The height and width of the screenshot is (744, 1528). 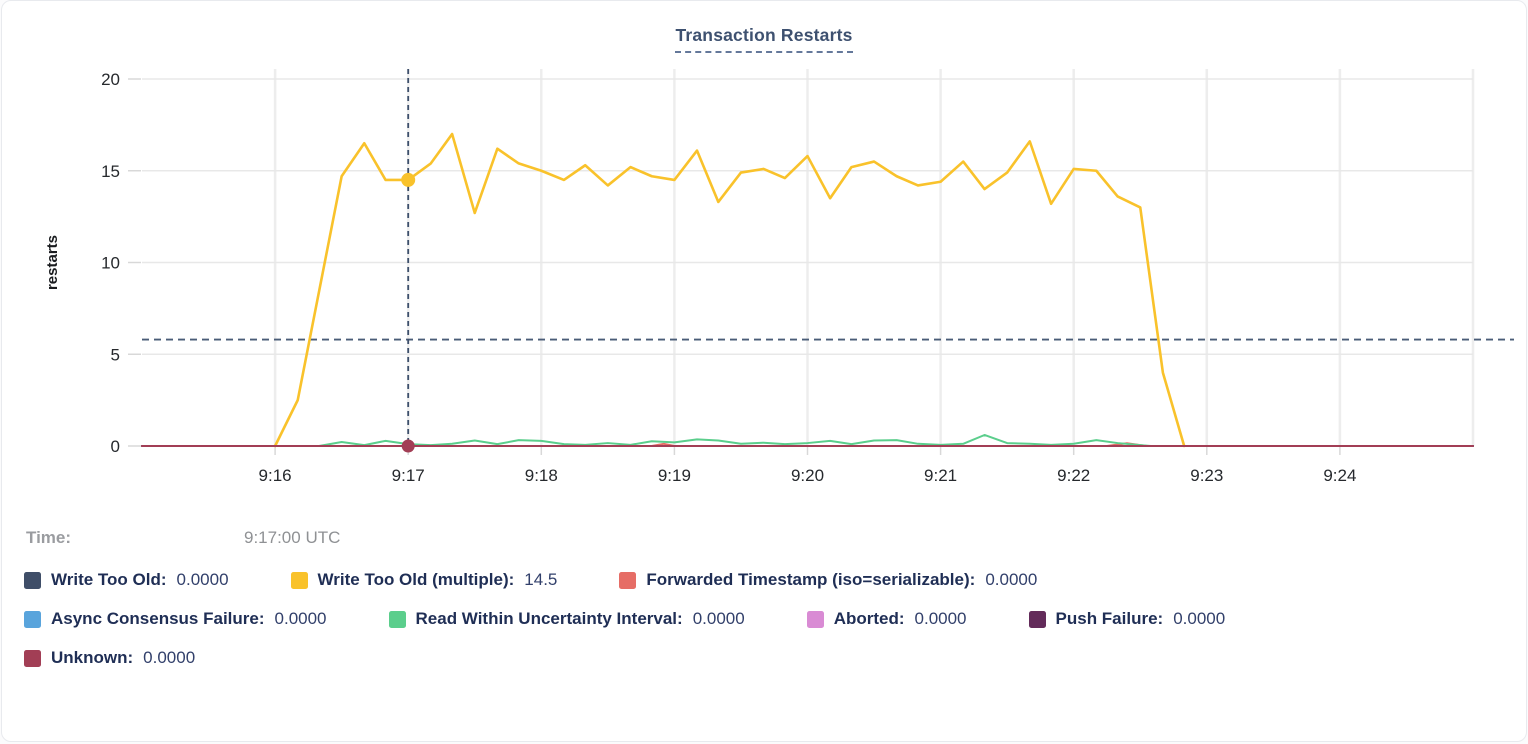 I want to click on legend-item-label: Unknown:, so click(x=92, y=657).